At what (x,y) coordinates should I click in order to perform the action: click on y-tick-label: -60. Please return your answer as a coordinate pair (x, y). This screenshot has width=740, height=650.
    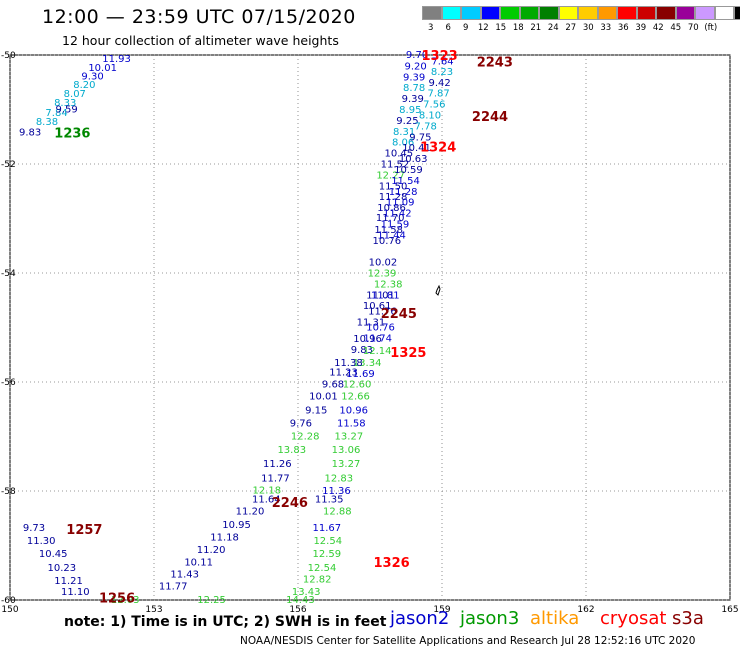
    Looking at the image, I should click on (8, 601).